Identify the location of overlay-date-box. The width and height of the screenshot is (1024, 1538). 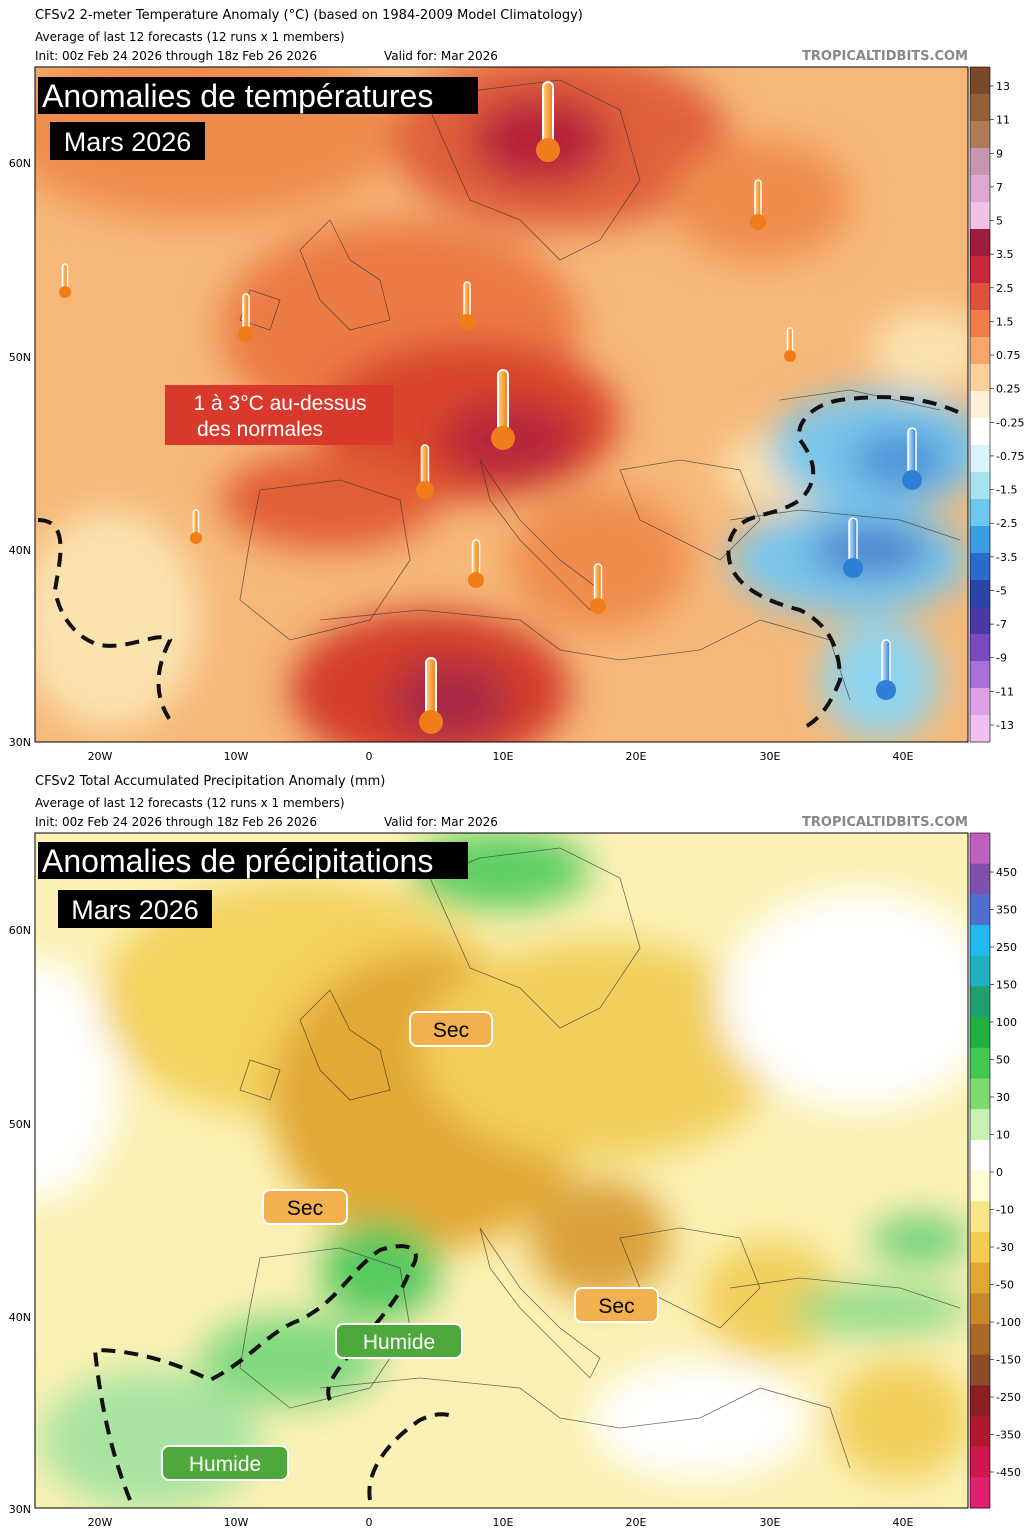
(127, 141).